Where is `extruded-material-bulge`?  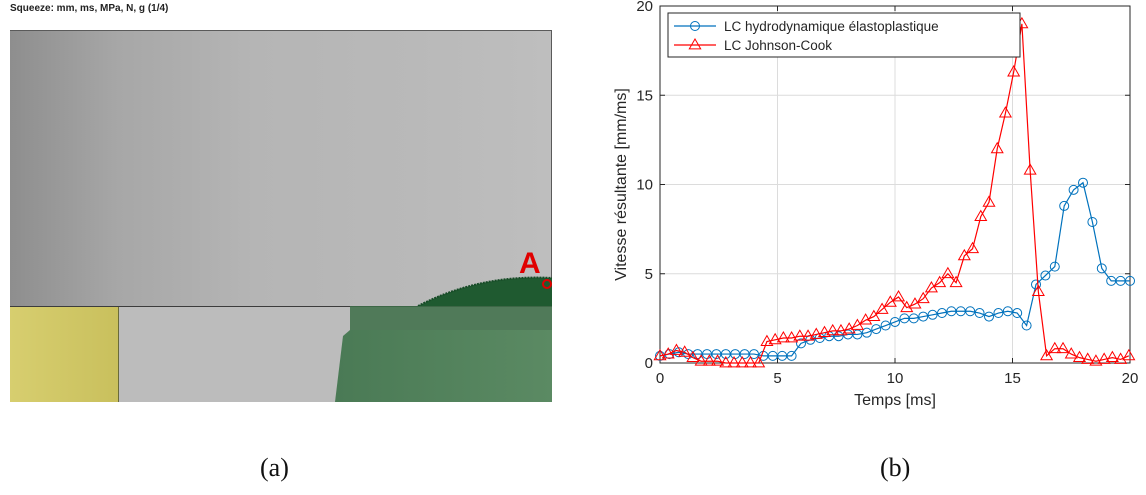
extruded-material-bulge is located at coordinates (485, 291).